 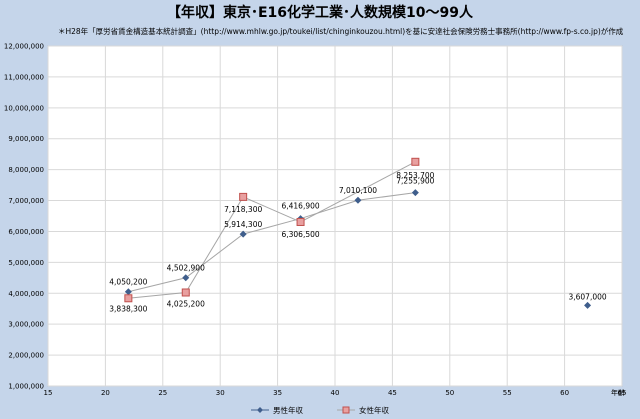 What do you see at coordinates (319, 13) in the screenshot?
I see `chart-title: 【年収】東京･E16化学工業･人数規模10～99人` at bounding box center [319, 13].